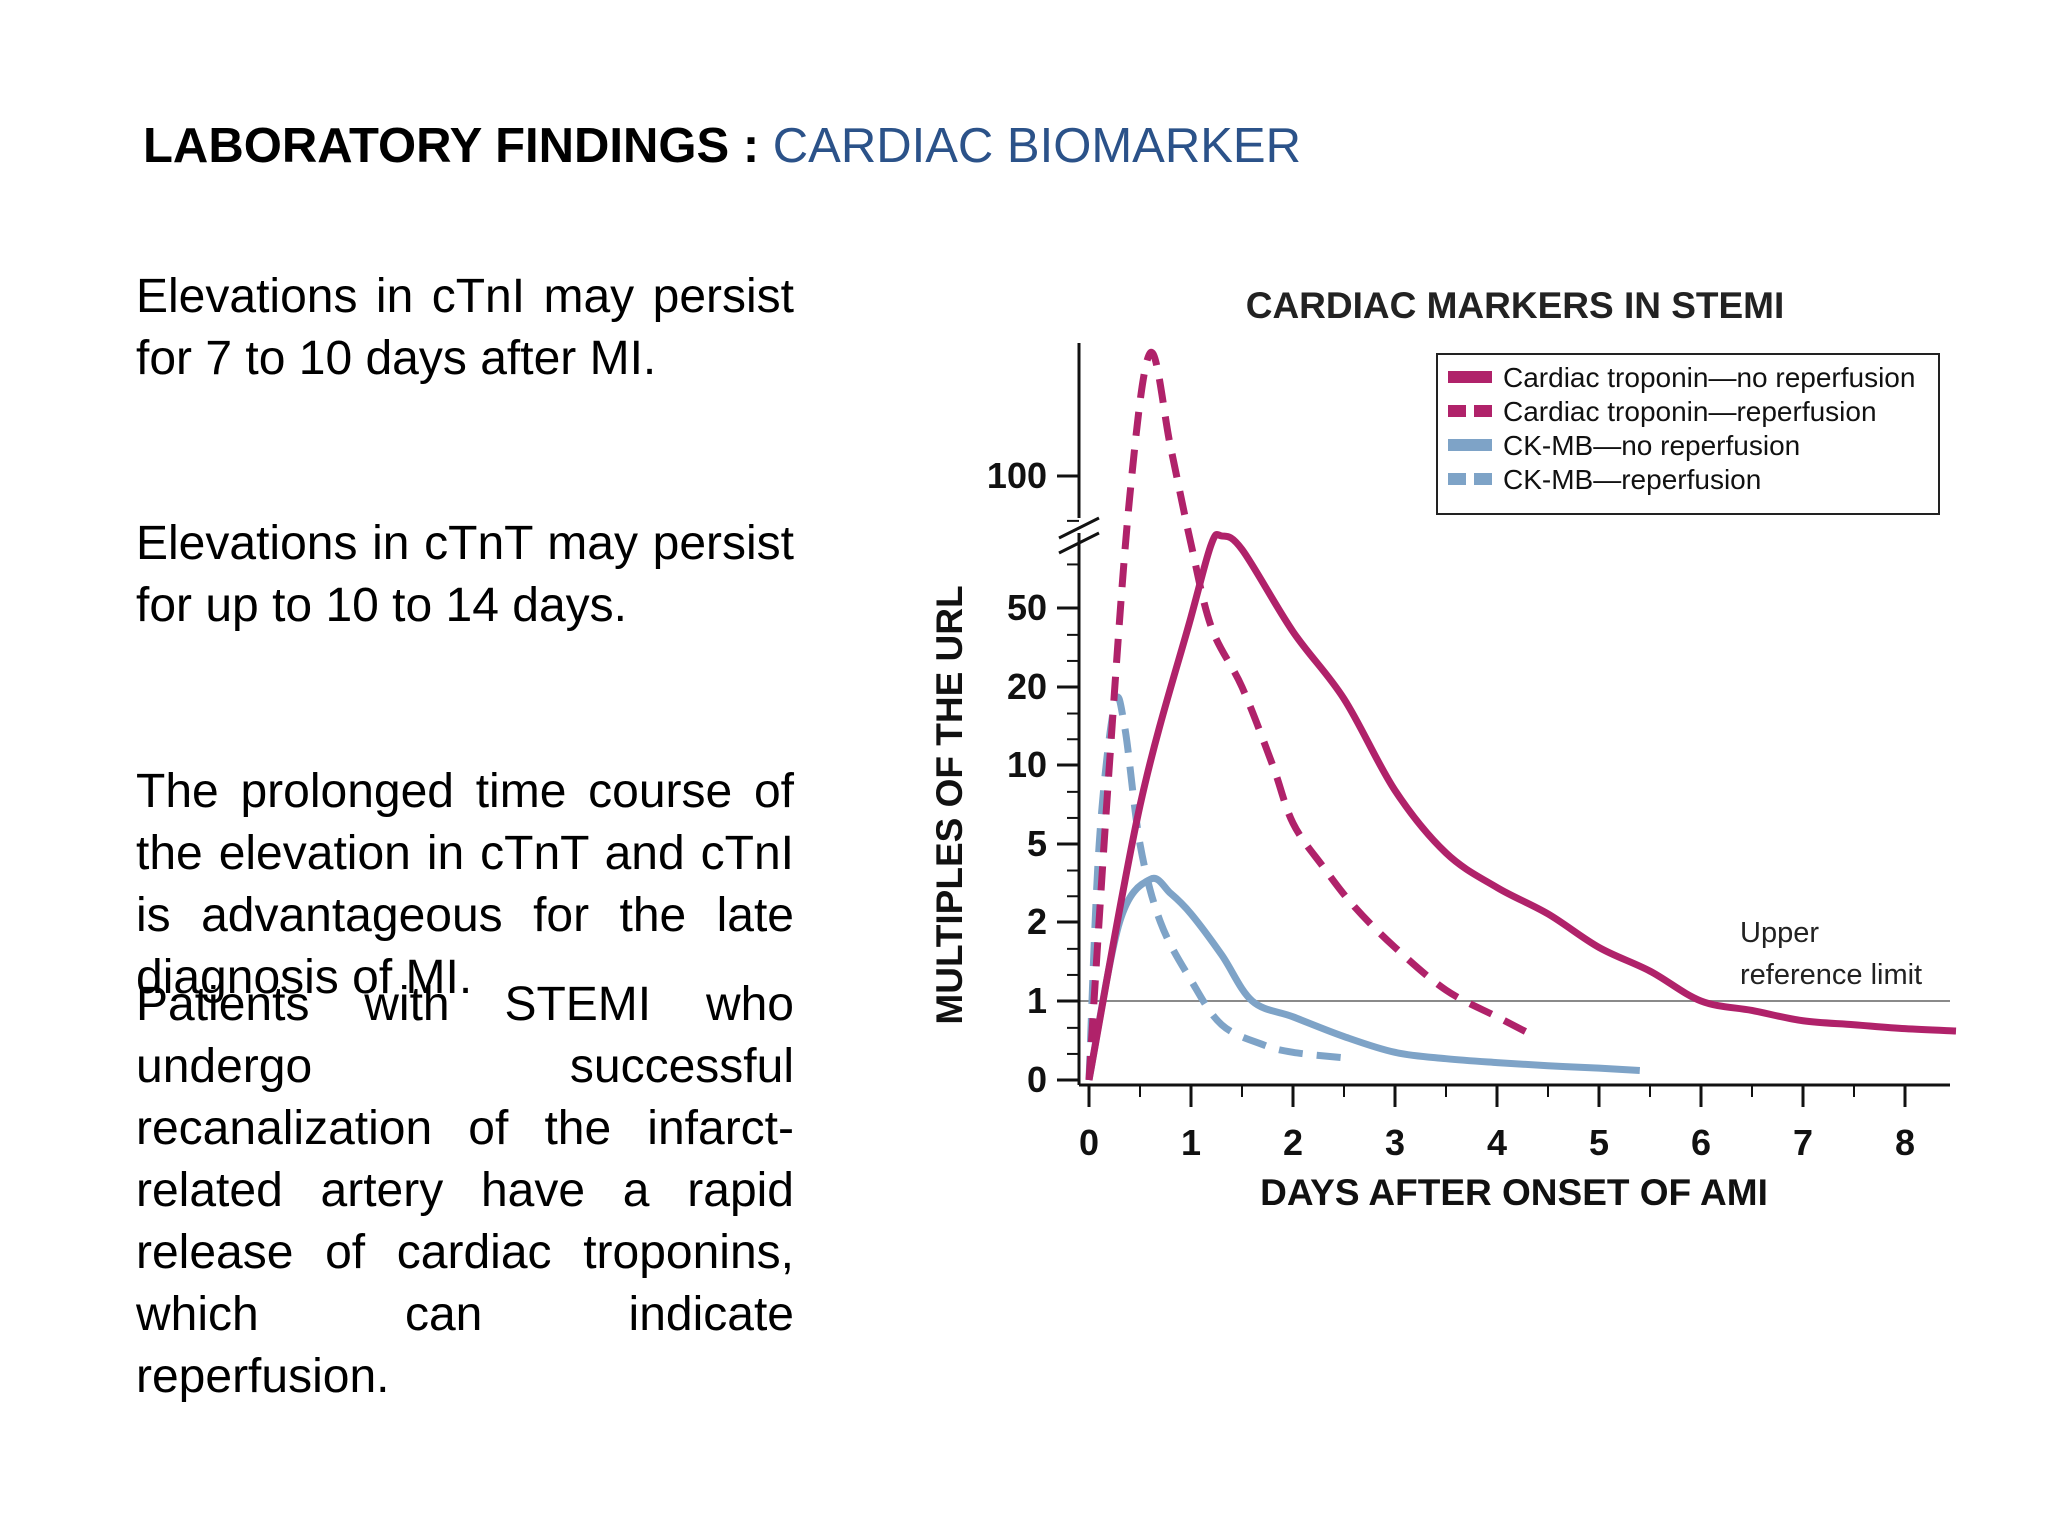  I want to click on legend-label: CK-MB—no reperfusion, so click(1651, 445).